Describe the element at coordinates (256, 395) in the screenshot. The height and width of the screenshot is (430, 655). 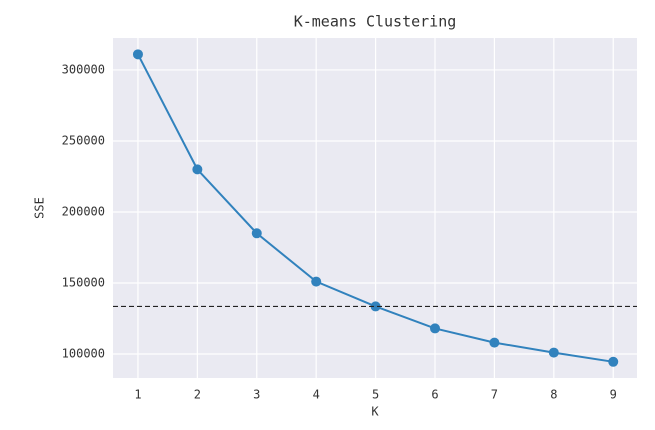
I see `x-tick-label: 3` at that location.